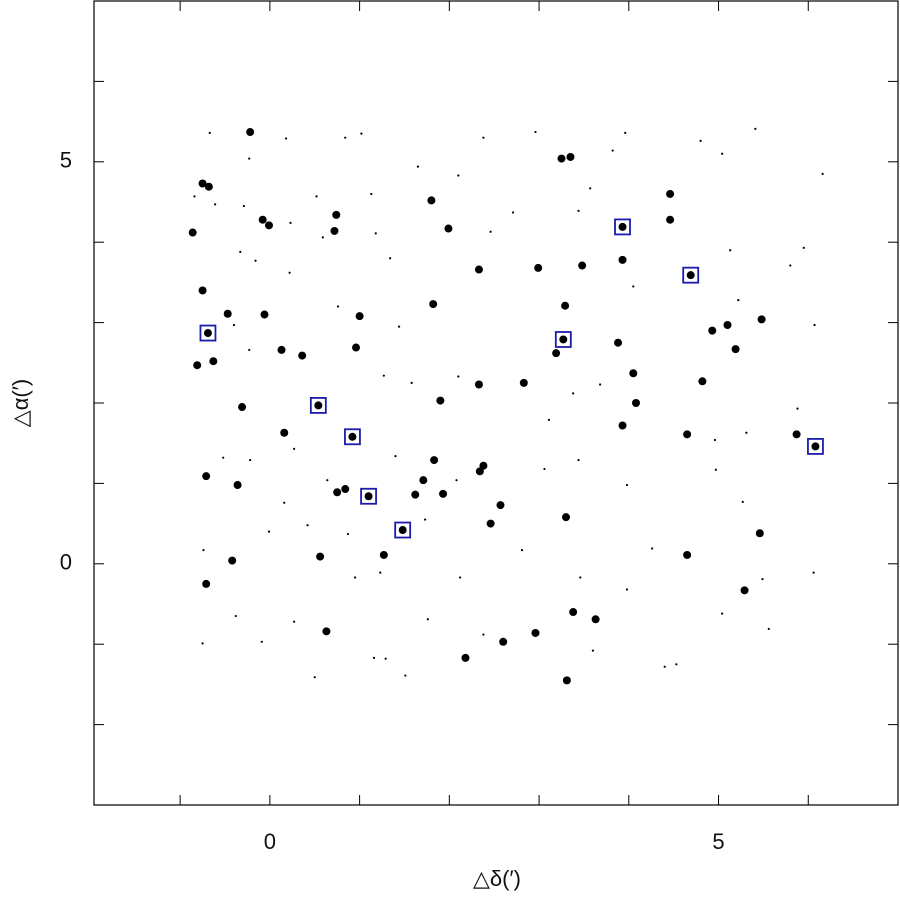 The image size is (900, 905). I want to click on y-tick-label: 0, so click(66, 562).